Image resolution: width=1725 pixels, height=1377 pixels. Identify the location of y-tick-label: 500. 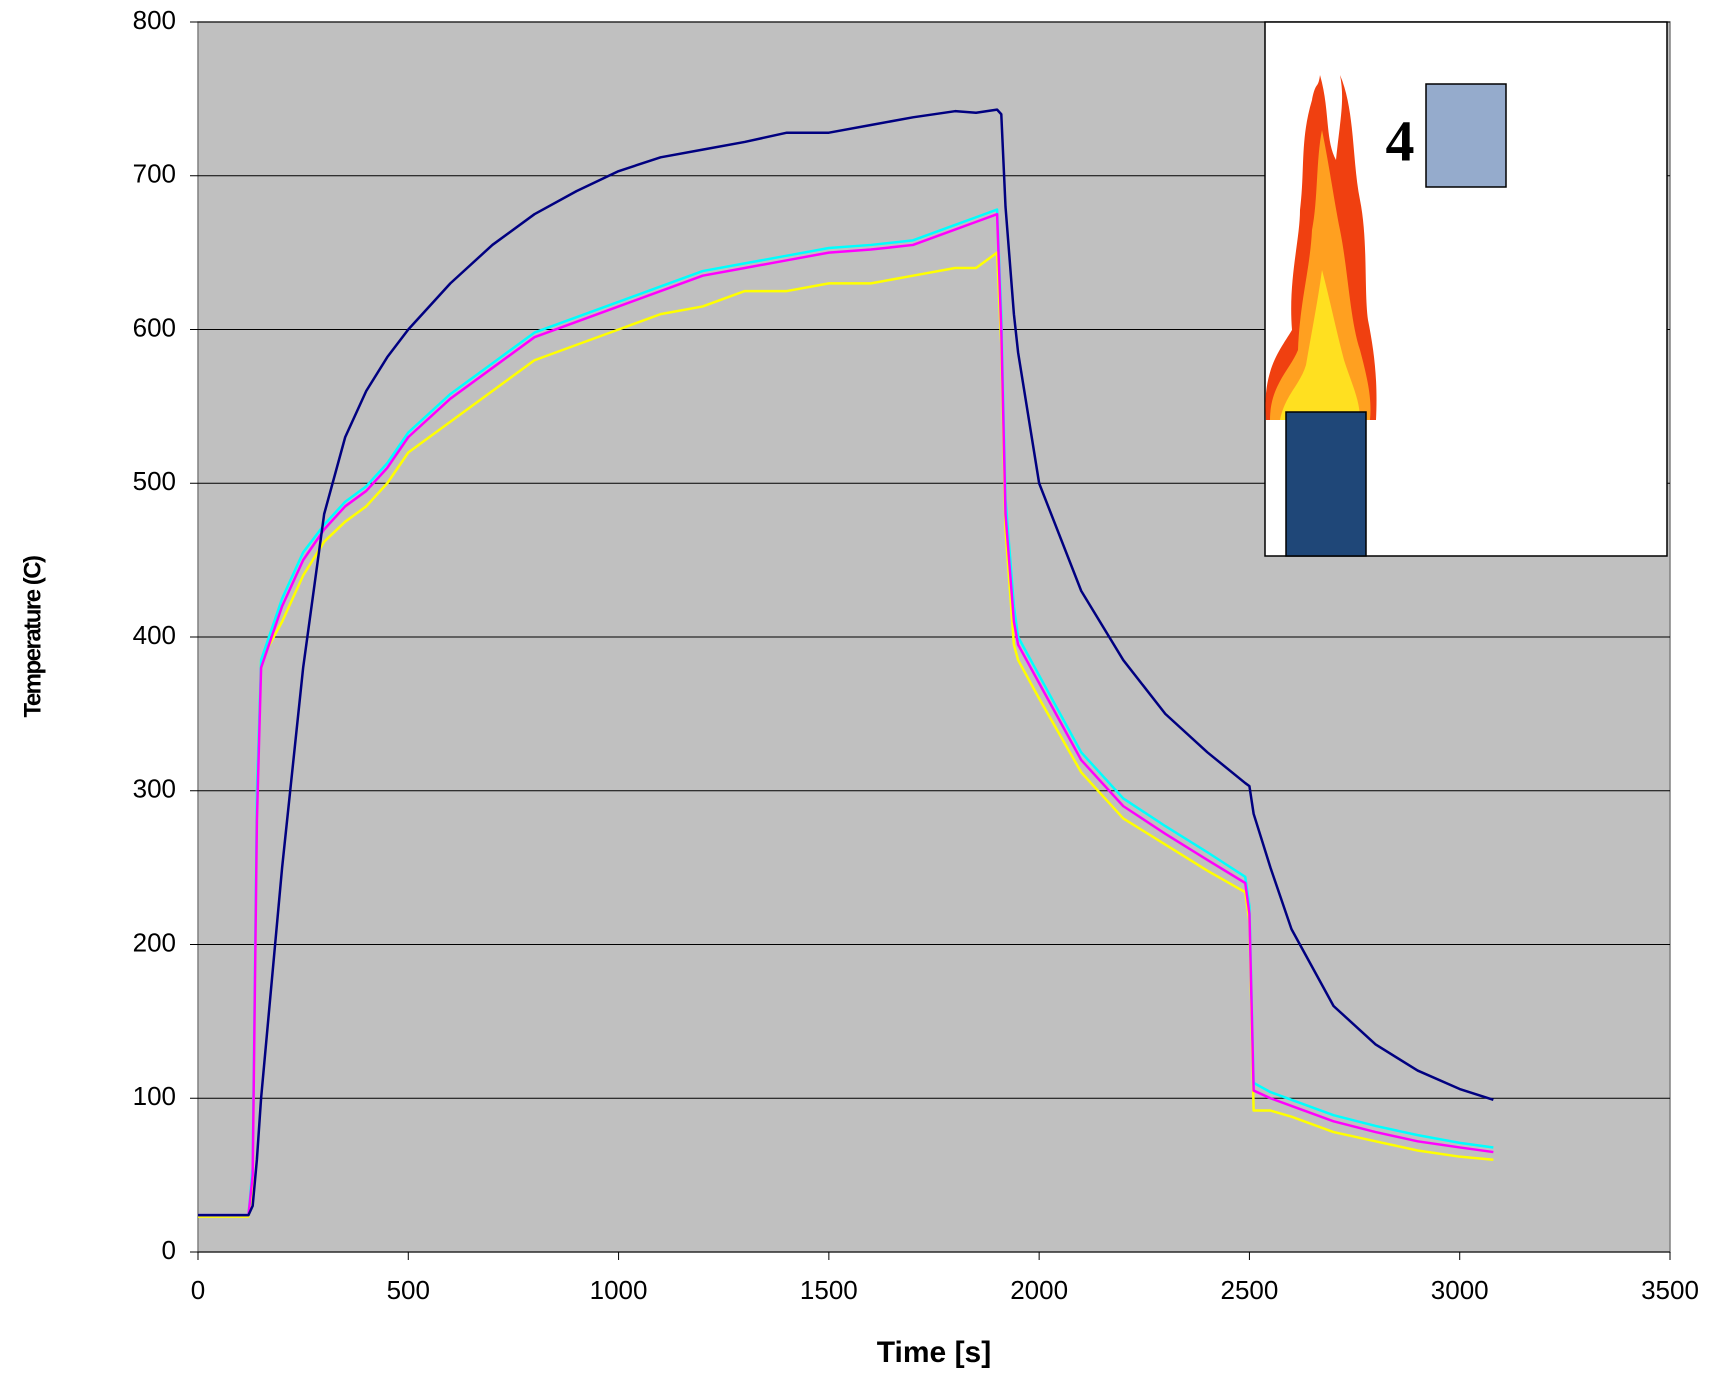
(154, 481).